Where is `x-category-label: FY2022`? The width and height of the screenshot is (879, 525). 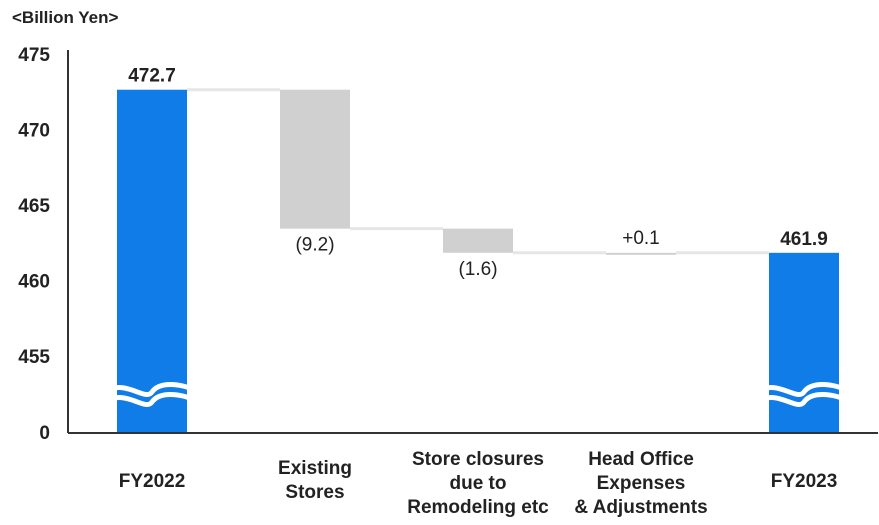
x-category-label: FY2022 is located at coordinates (152, 481).